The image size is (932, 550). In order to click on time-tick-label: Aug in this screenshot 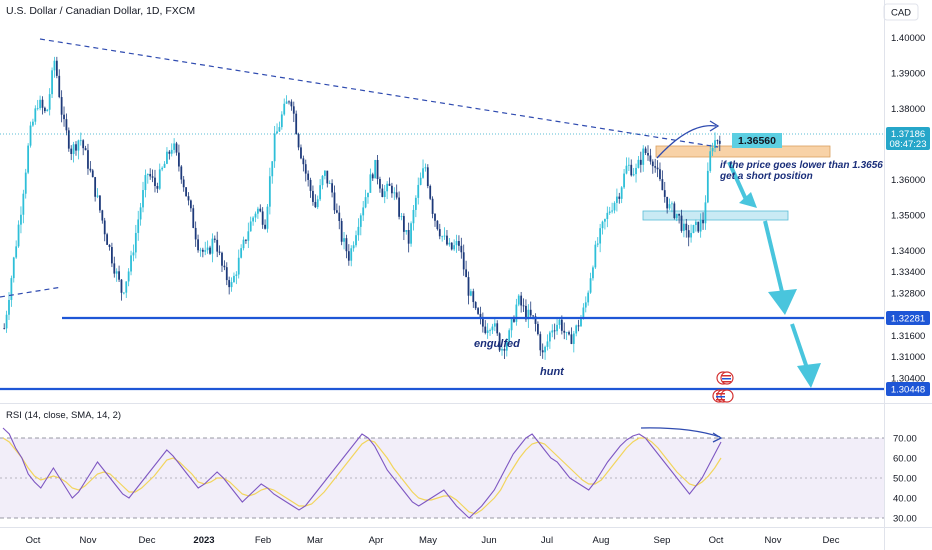, I will do `click(601, 540)`.